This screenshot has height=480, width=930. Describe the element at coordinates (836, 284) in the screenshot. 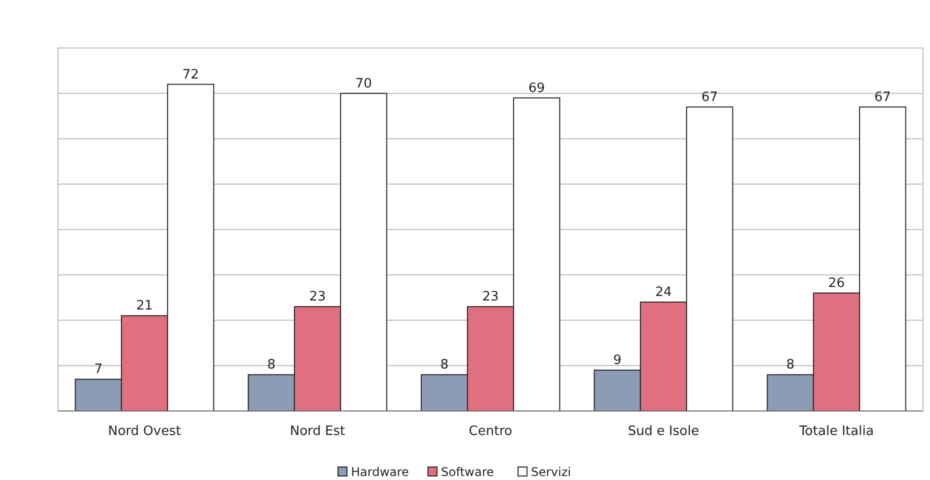

I see `data-label: 26` at that location.